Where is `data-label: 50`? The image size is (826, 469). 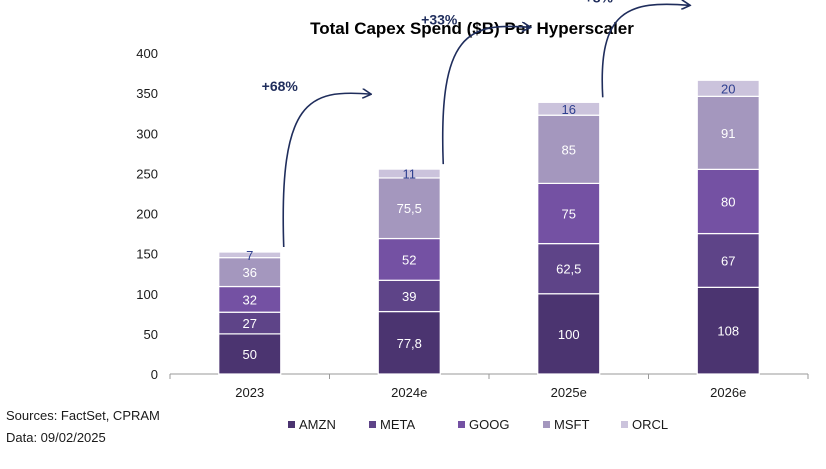 data-label: 50 is located at coordinates (250, 354).